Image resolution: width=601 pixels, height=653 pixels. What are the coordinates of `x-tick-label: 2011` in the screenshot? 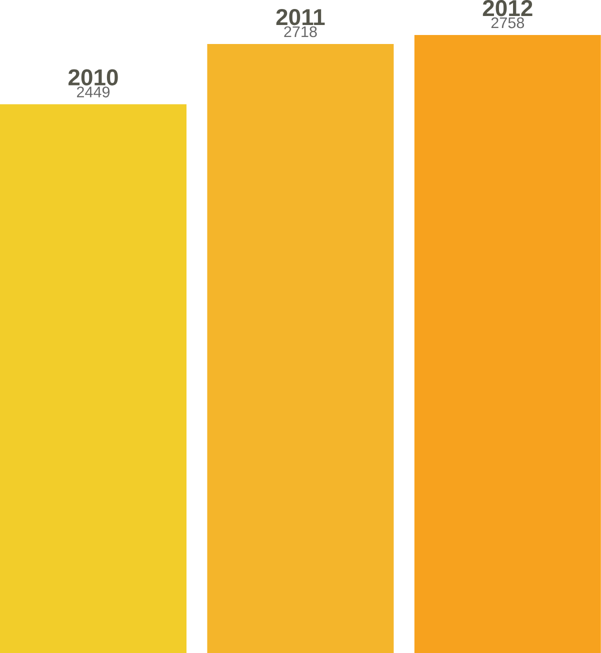 It's located at (300, 17).